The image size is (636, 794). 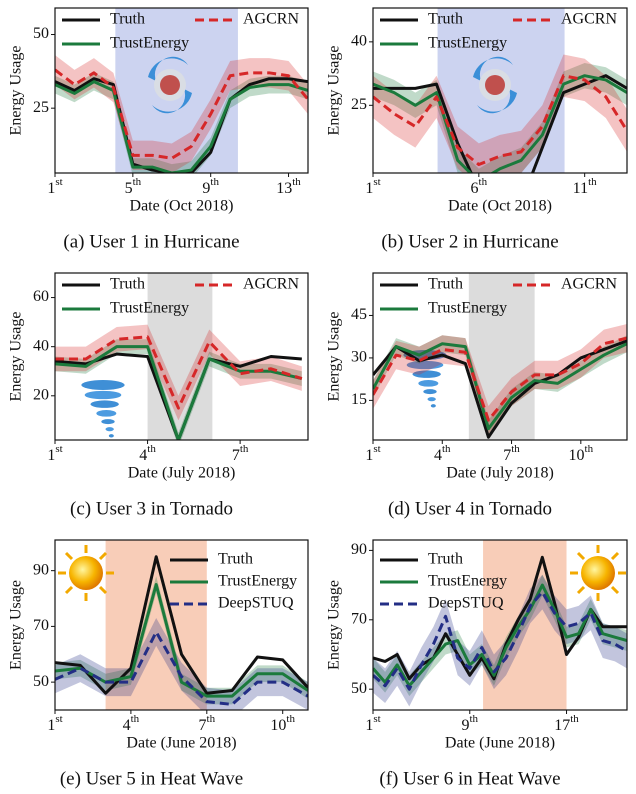 What do you see at coordinates (598, 573) in the screenshot?
I see `sun-icon` at bounding box center [598, 573].